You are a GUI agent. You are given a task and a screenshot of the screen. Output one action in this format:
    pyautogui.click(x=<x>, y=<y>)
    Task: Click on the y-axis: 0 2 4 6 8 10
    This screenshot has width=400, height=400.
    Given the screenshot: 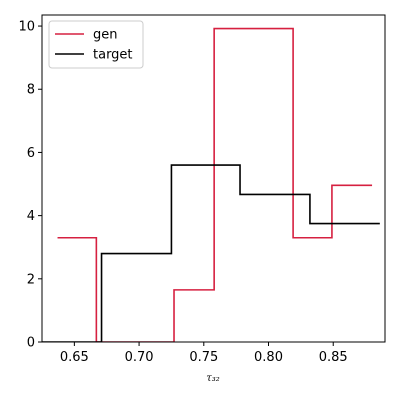 What is the action you would take?
    pyautogui.click(x=30, y=185)
    